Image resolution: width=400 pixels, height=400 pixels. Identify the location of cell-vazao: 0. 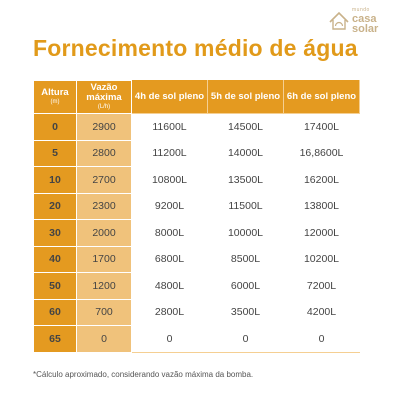
(104, 339).